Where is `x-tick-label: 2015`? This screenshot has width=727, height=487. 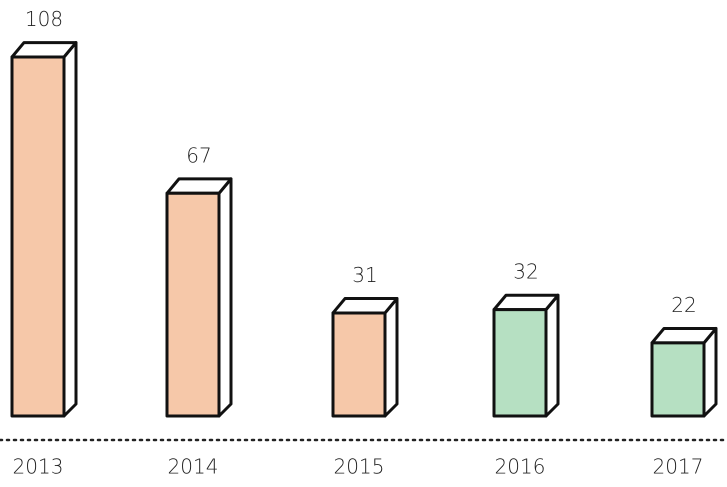
x-tick-label: 2015 is located at coordinates (359, 467).